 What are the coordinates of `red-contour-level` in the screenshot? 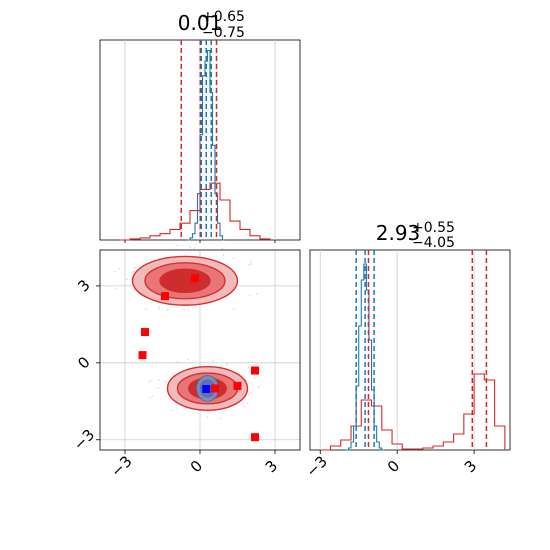 It's located at (185, 281).